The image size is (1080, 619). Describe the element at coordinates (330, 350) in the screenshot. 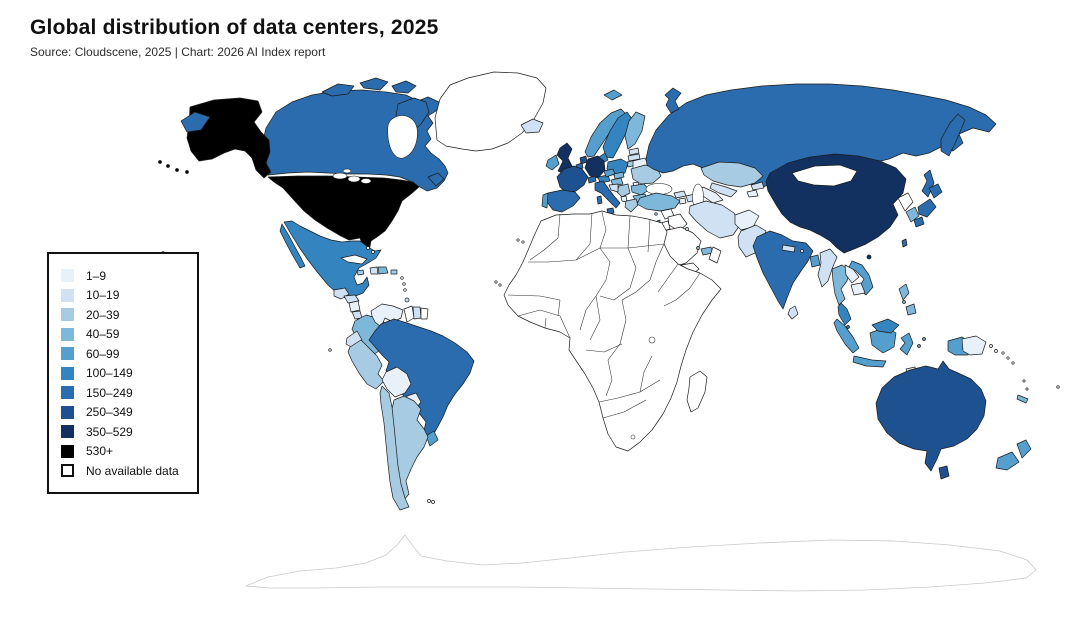

I see `galapagos-islands` at that location.